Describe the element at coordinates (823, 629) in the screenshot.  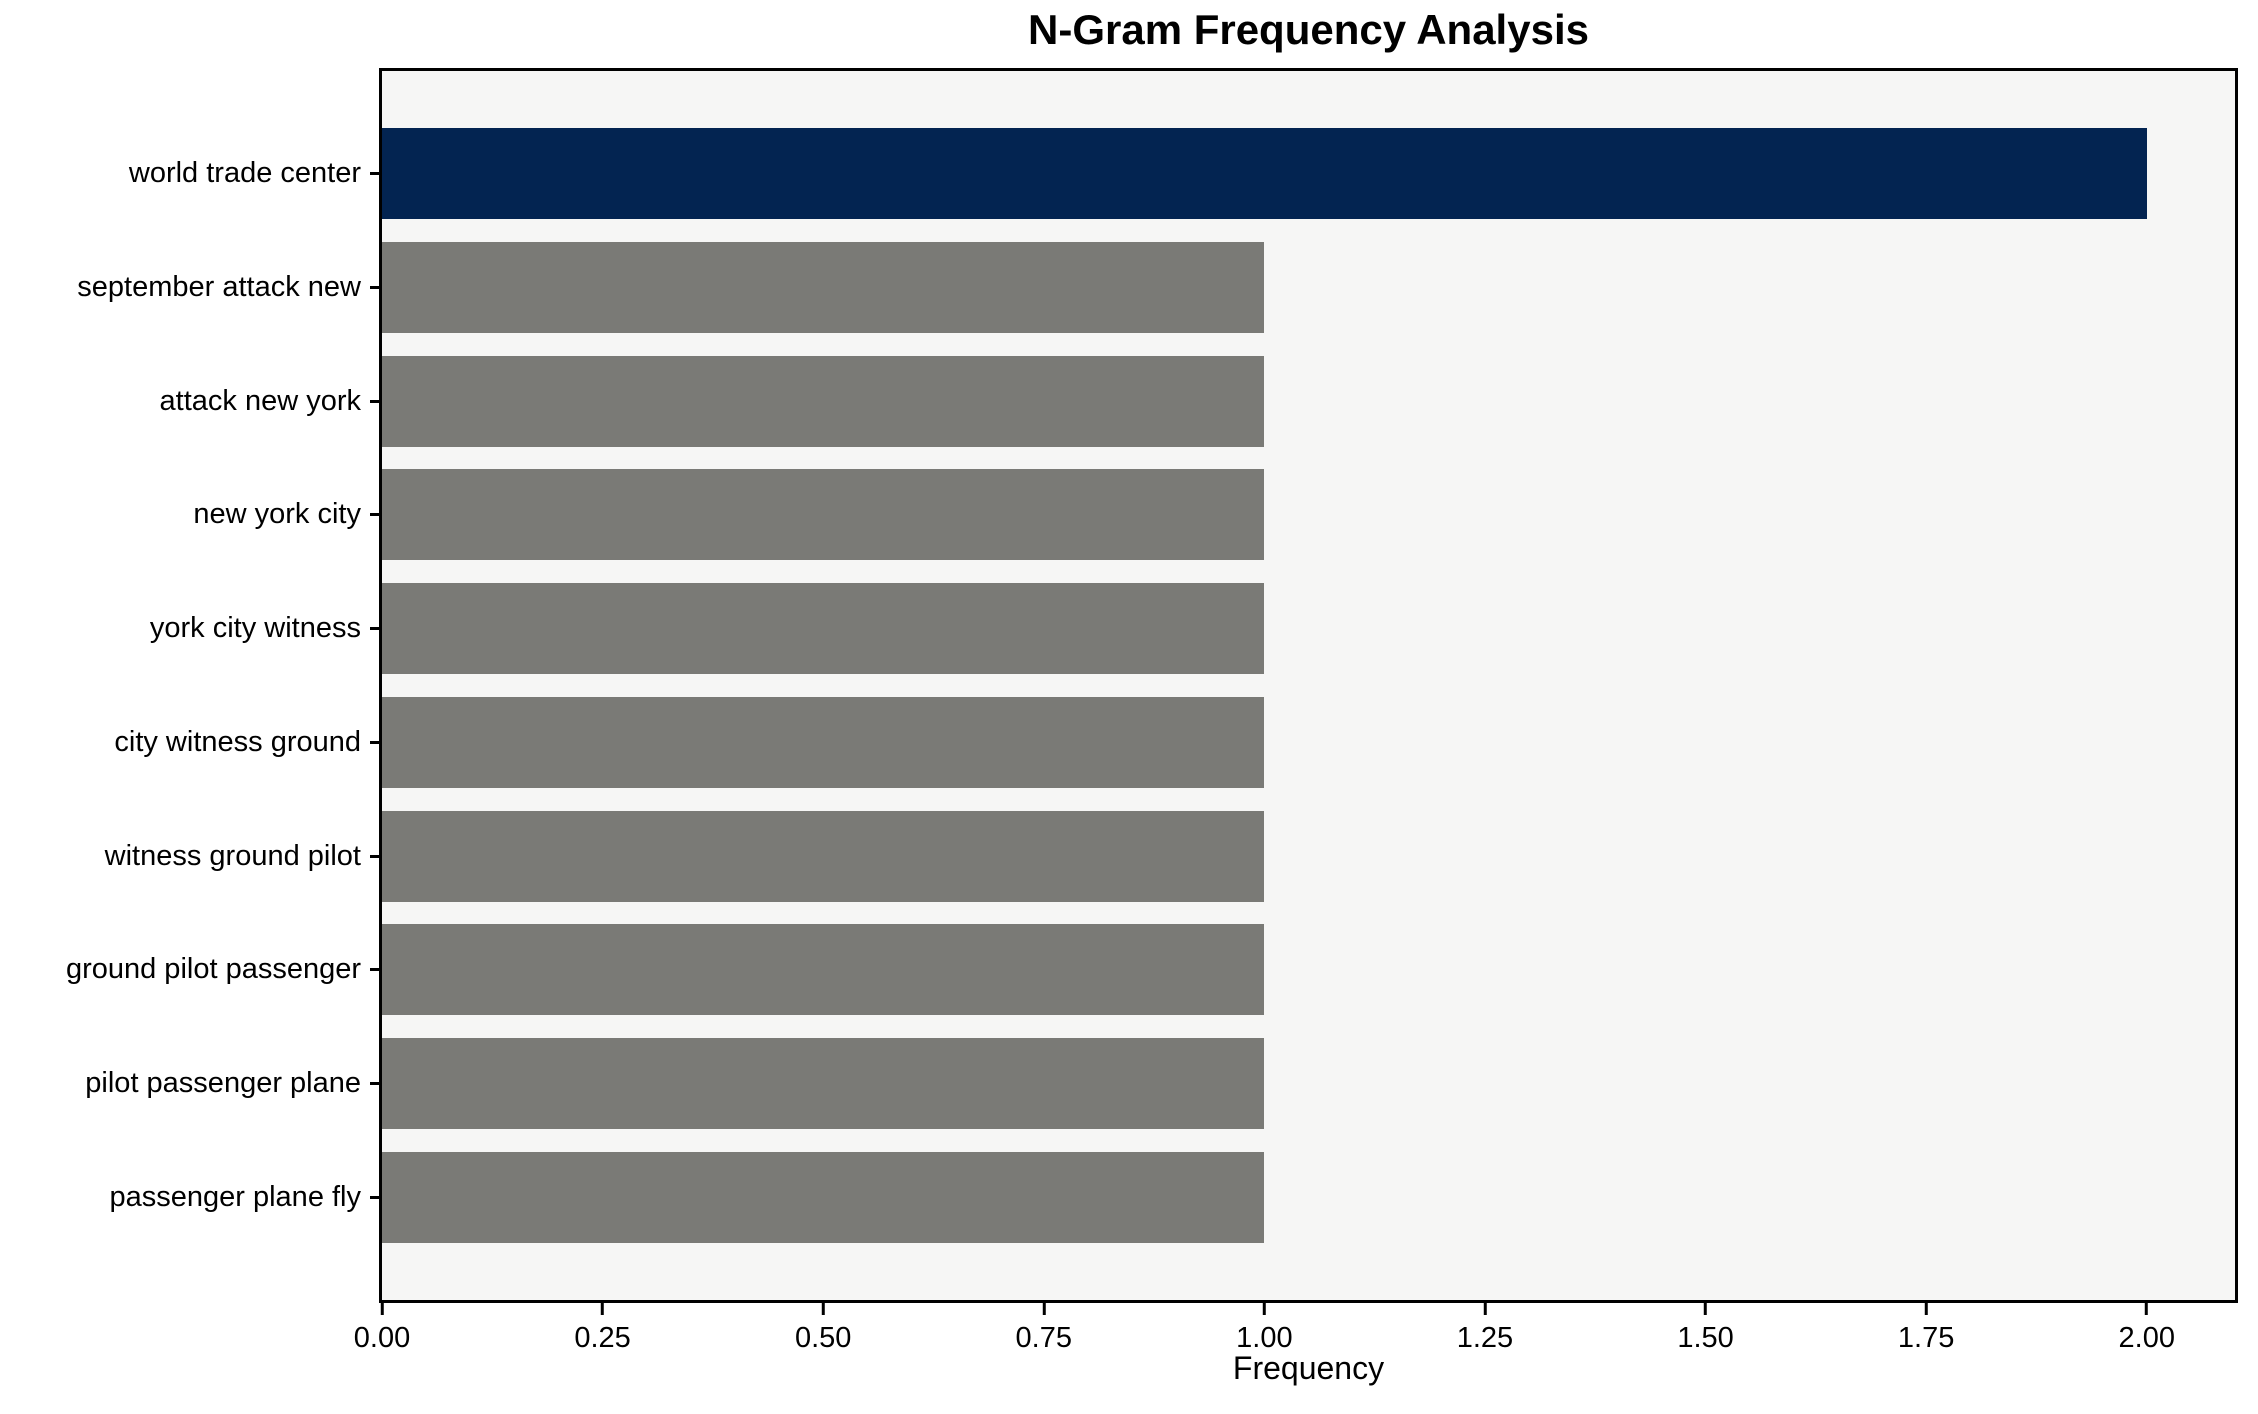
I see `bar-york-city-witness` at that location.